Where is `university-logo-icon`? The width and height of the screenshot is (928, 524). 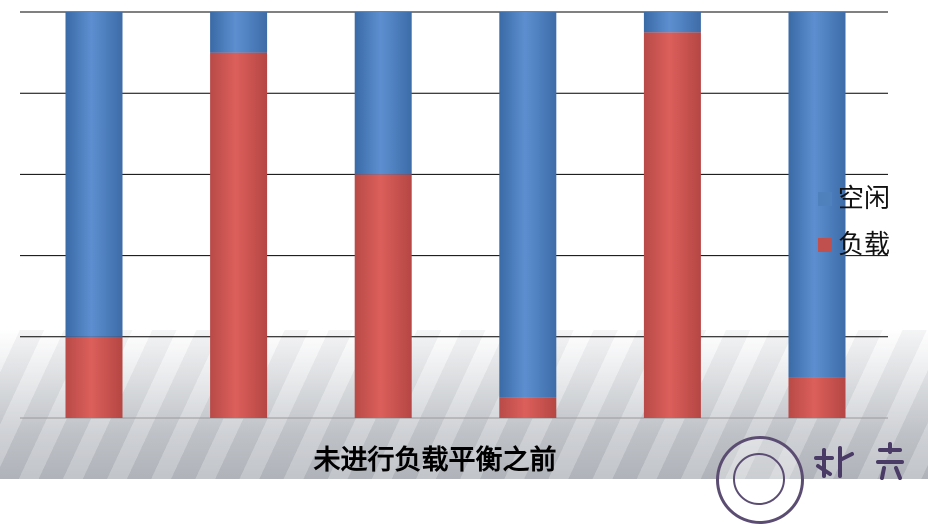 university-logo-icon is located at coordinates (859, 461).